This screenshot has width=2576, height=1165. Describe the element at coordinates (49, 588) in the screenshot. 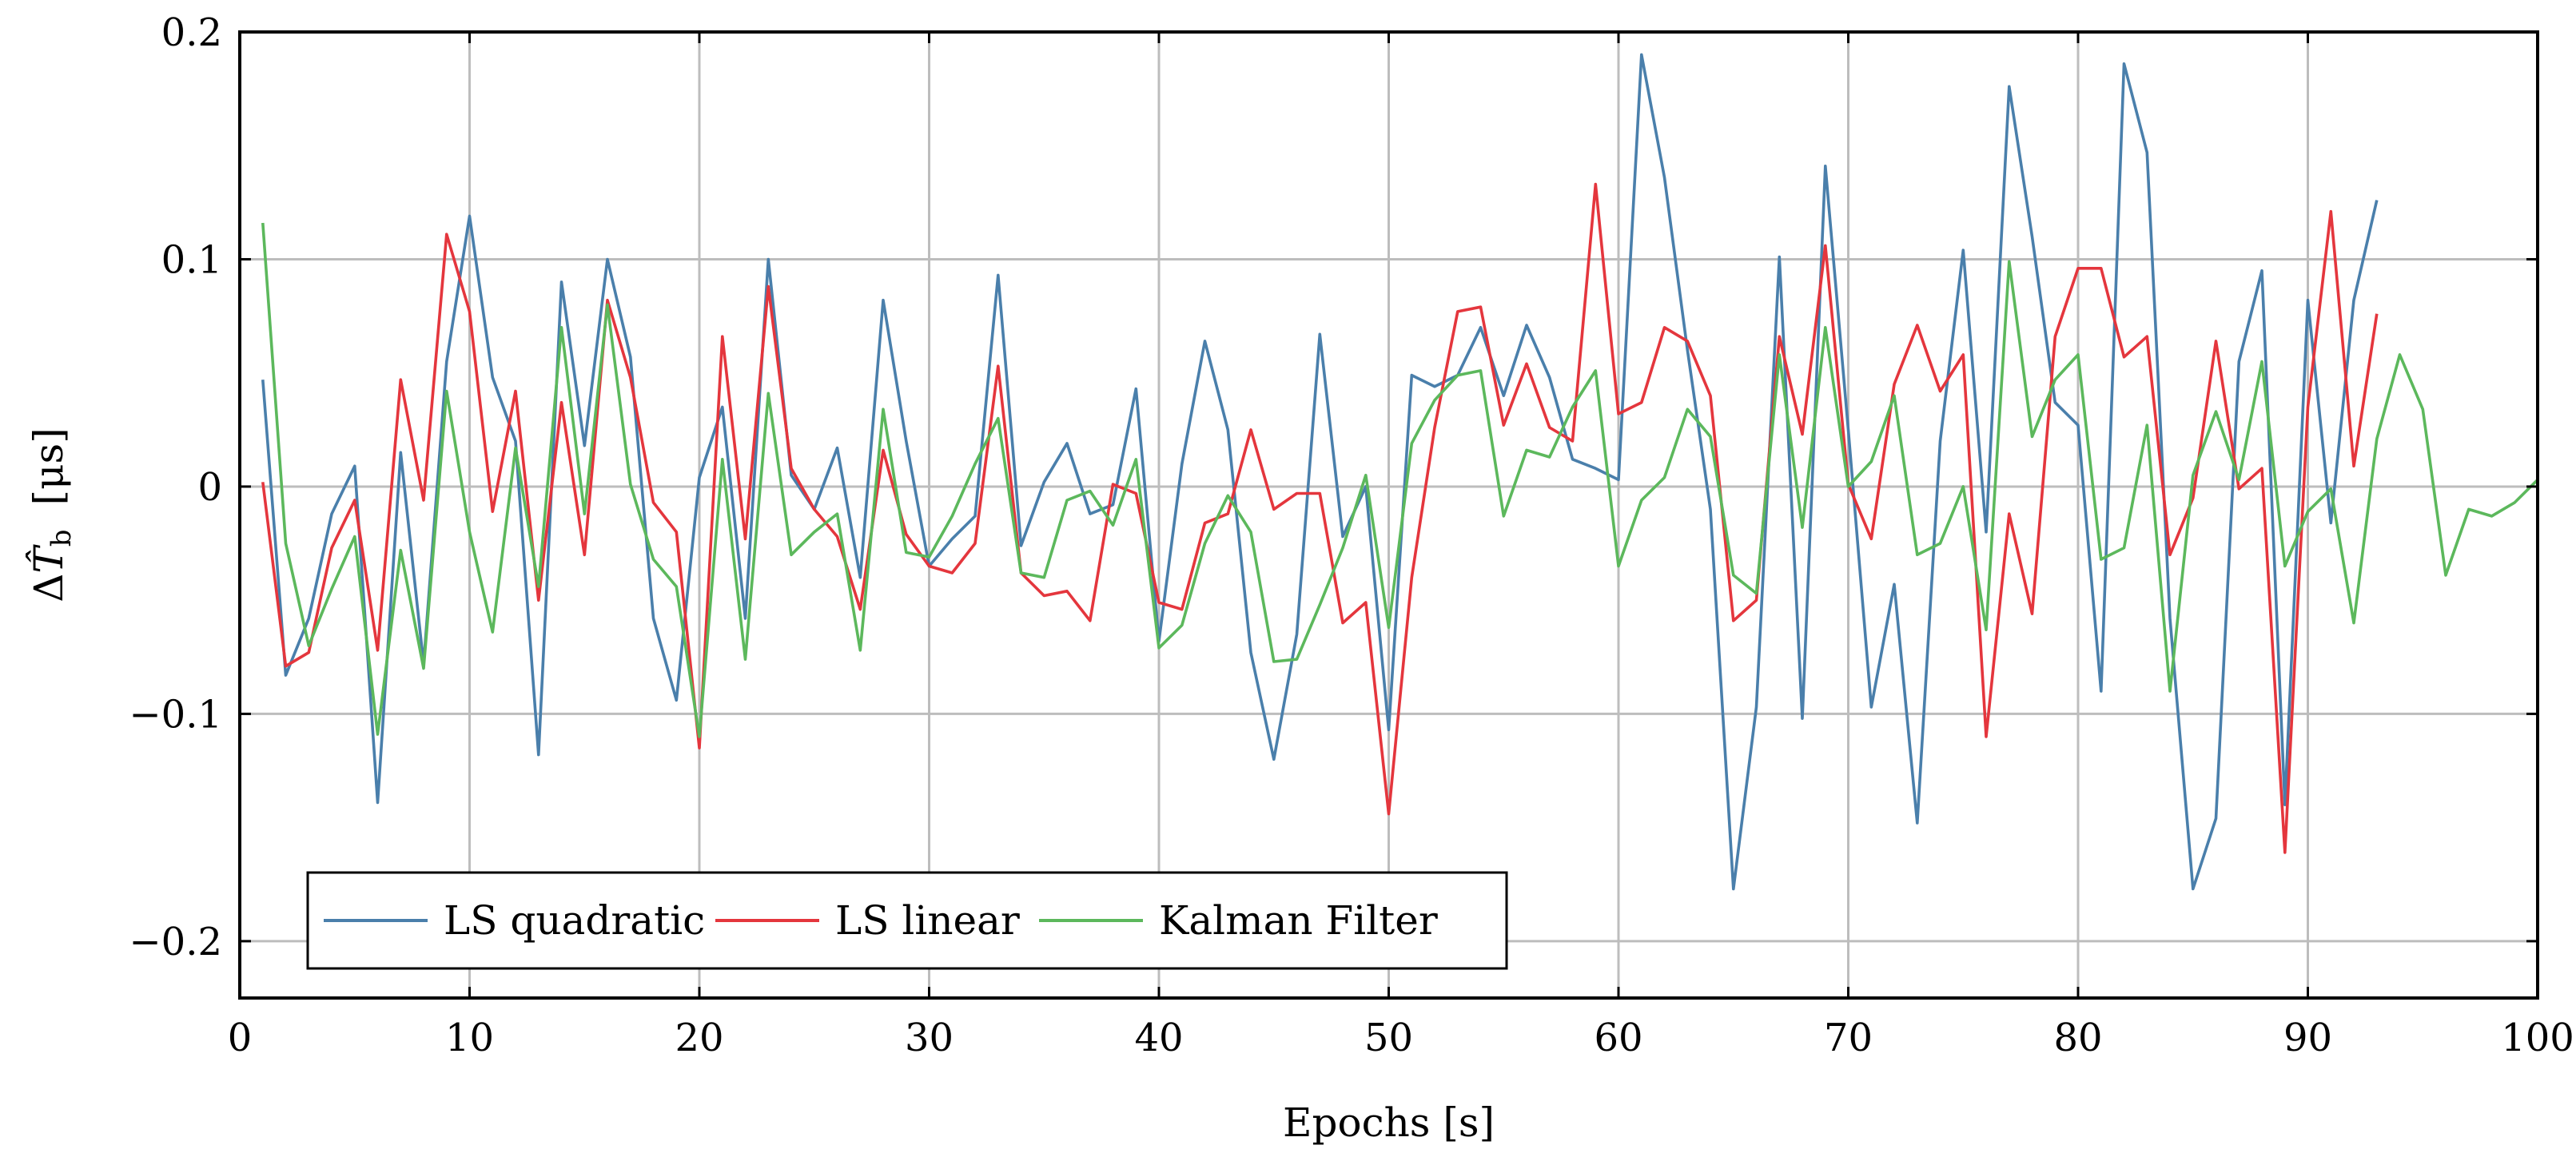

I see `y-axis-label-delta: Δ` at that location.